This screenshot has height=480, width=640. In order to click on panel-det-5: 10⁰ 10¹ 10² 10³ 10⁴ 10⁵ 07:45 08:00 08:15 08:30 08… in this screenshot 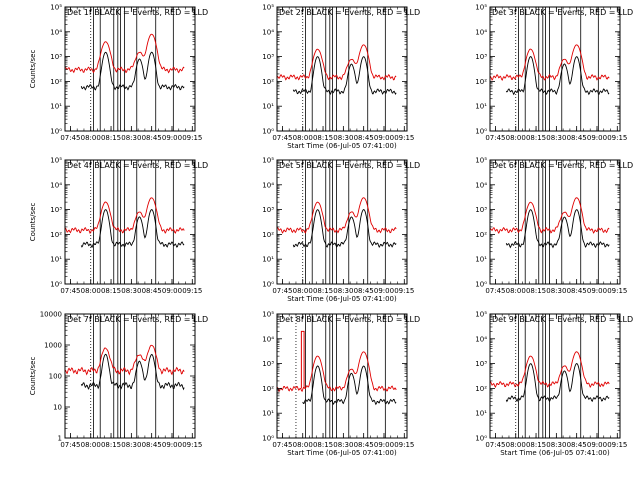, I will do `click(341, 230)`.